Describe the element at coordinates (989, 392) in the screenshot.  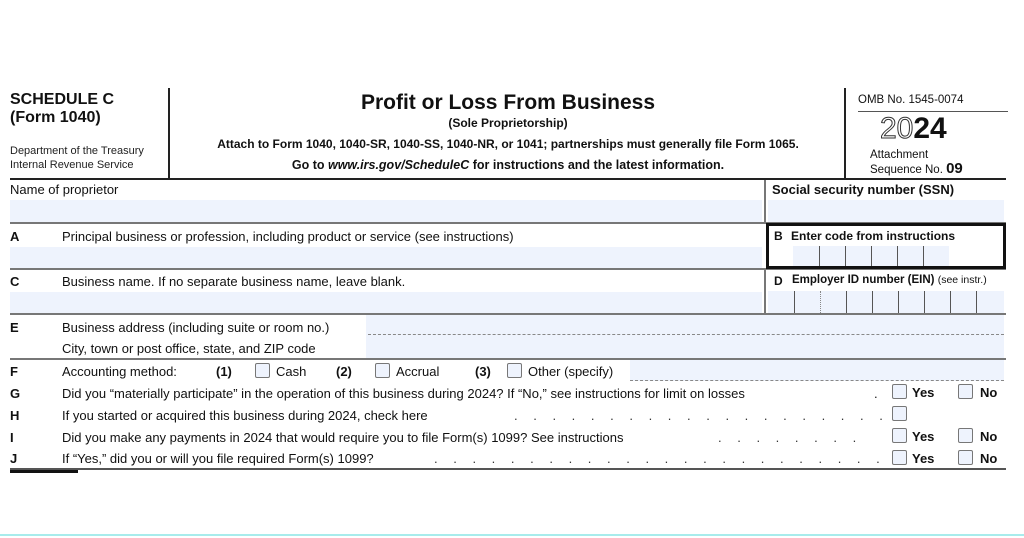
I see `g-no-label: No` at that location.